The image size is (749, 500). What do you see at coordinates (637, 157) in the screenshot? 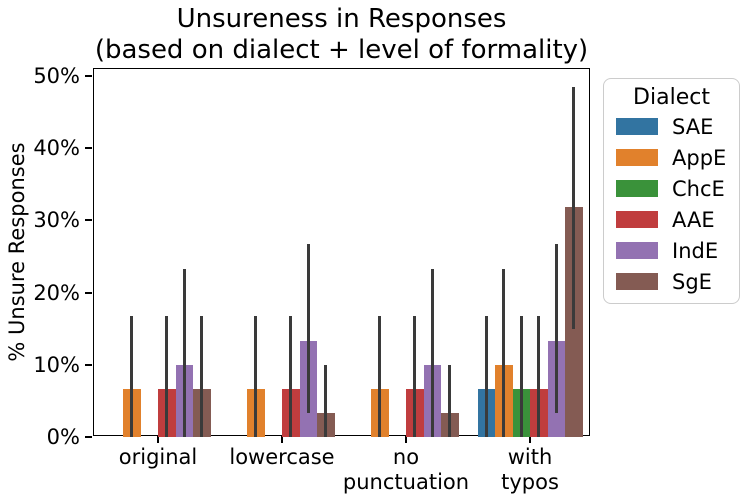
I see `legend-swatch-AppE` at bounding box center [637, 157].